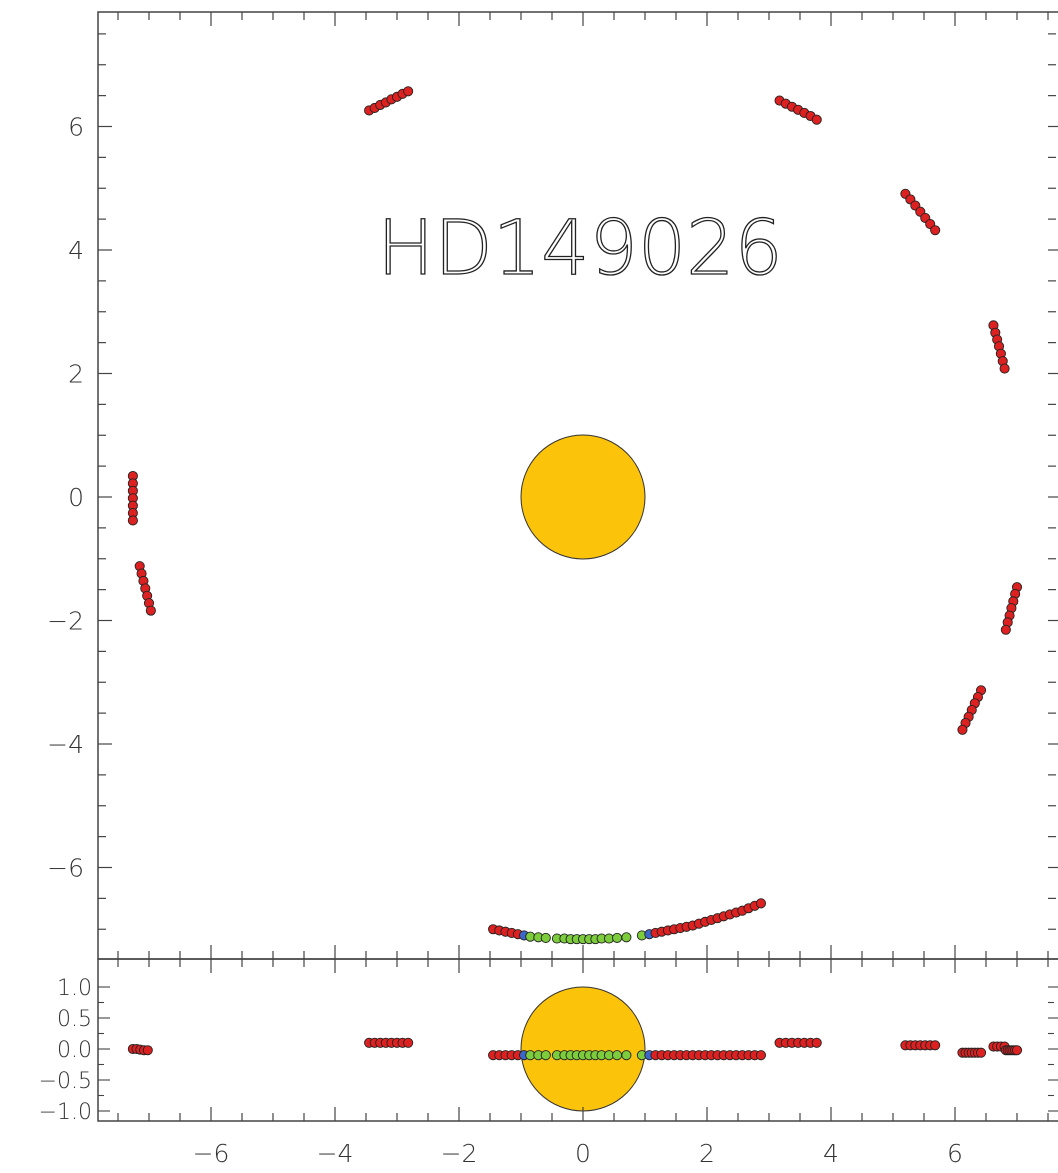 This screenshot has width=1058, height=1173. Describe the element at coordinates (707, 1153) in the screenshot. I see `x-tick-label: 2` at that location.